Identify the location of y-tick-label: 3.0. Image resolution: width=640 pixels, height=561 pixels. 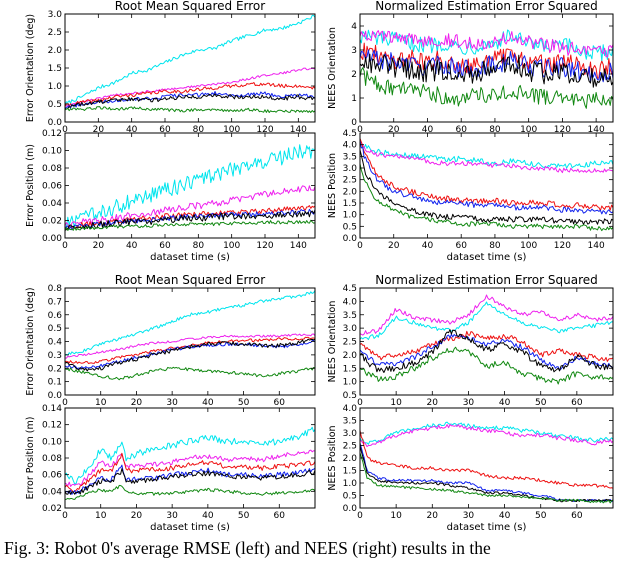
(350, 434).